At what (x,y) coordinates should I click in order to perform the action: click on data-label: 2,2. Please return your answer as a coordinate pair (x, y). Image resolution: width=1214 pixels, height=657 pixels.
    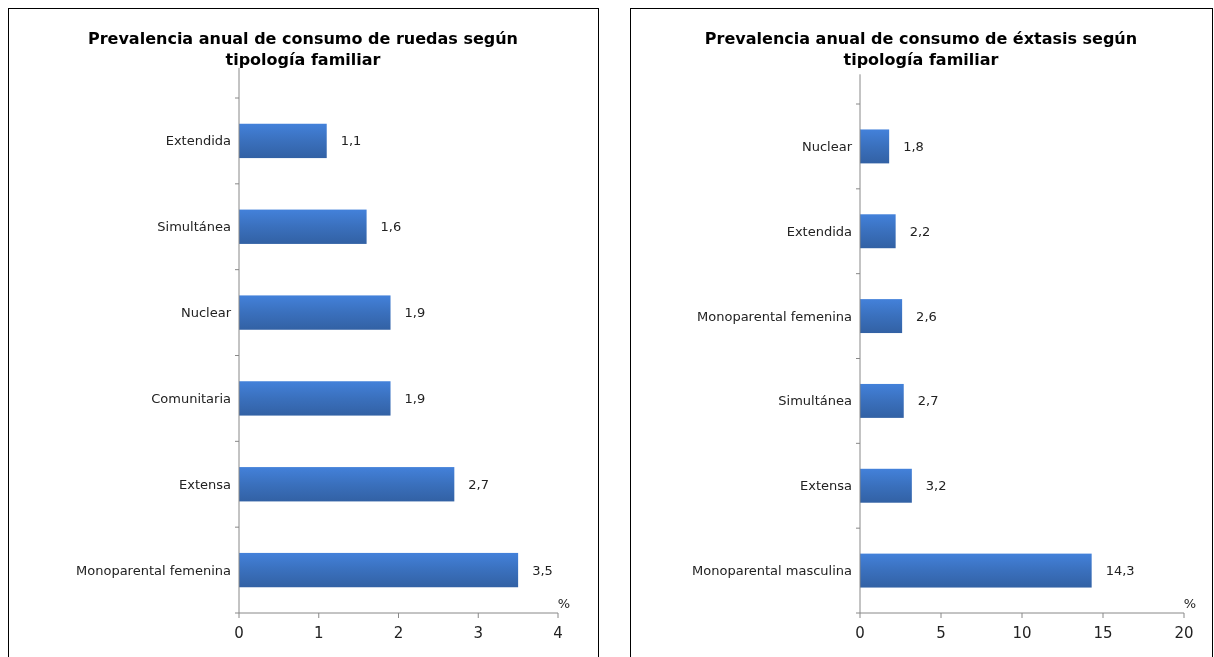
    Looking at the image, I should click on (920, 231).